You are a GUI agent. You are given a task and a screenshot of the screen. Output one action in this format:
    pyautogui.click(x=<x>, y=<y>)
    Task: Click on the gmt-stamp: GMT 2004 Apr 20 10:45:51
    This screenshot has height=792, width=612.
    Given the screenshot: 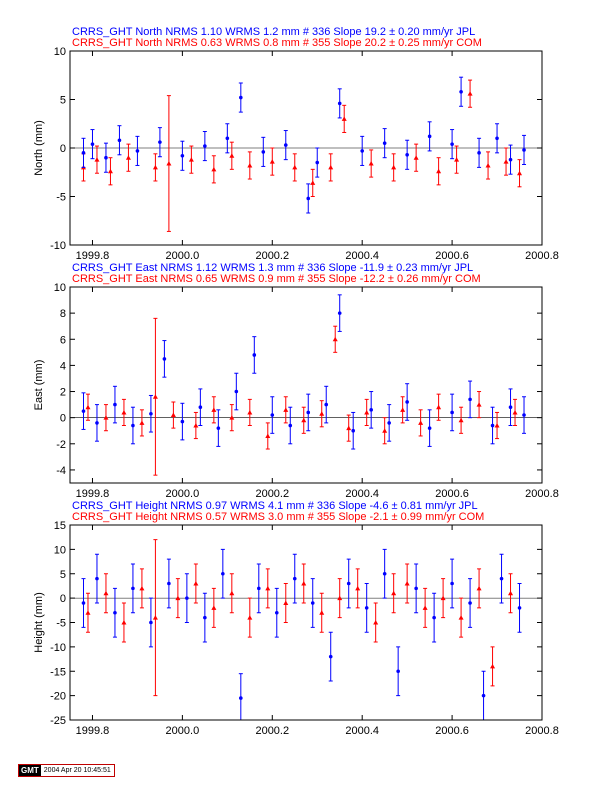 What is the action you would take?
    pyautogui.click(x=66, y=770)
    